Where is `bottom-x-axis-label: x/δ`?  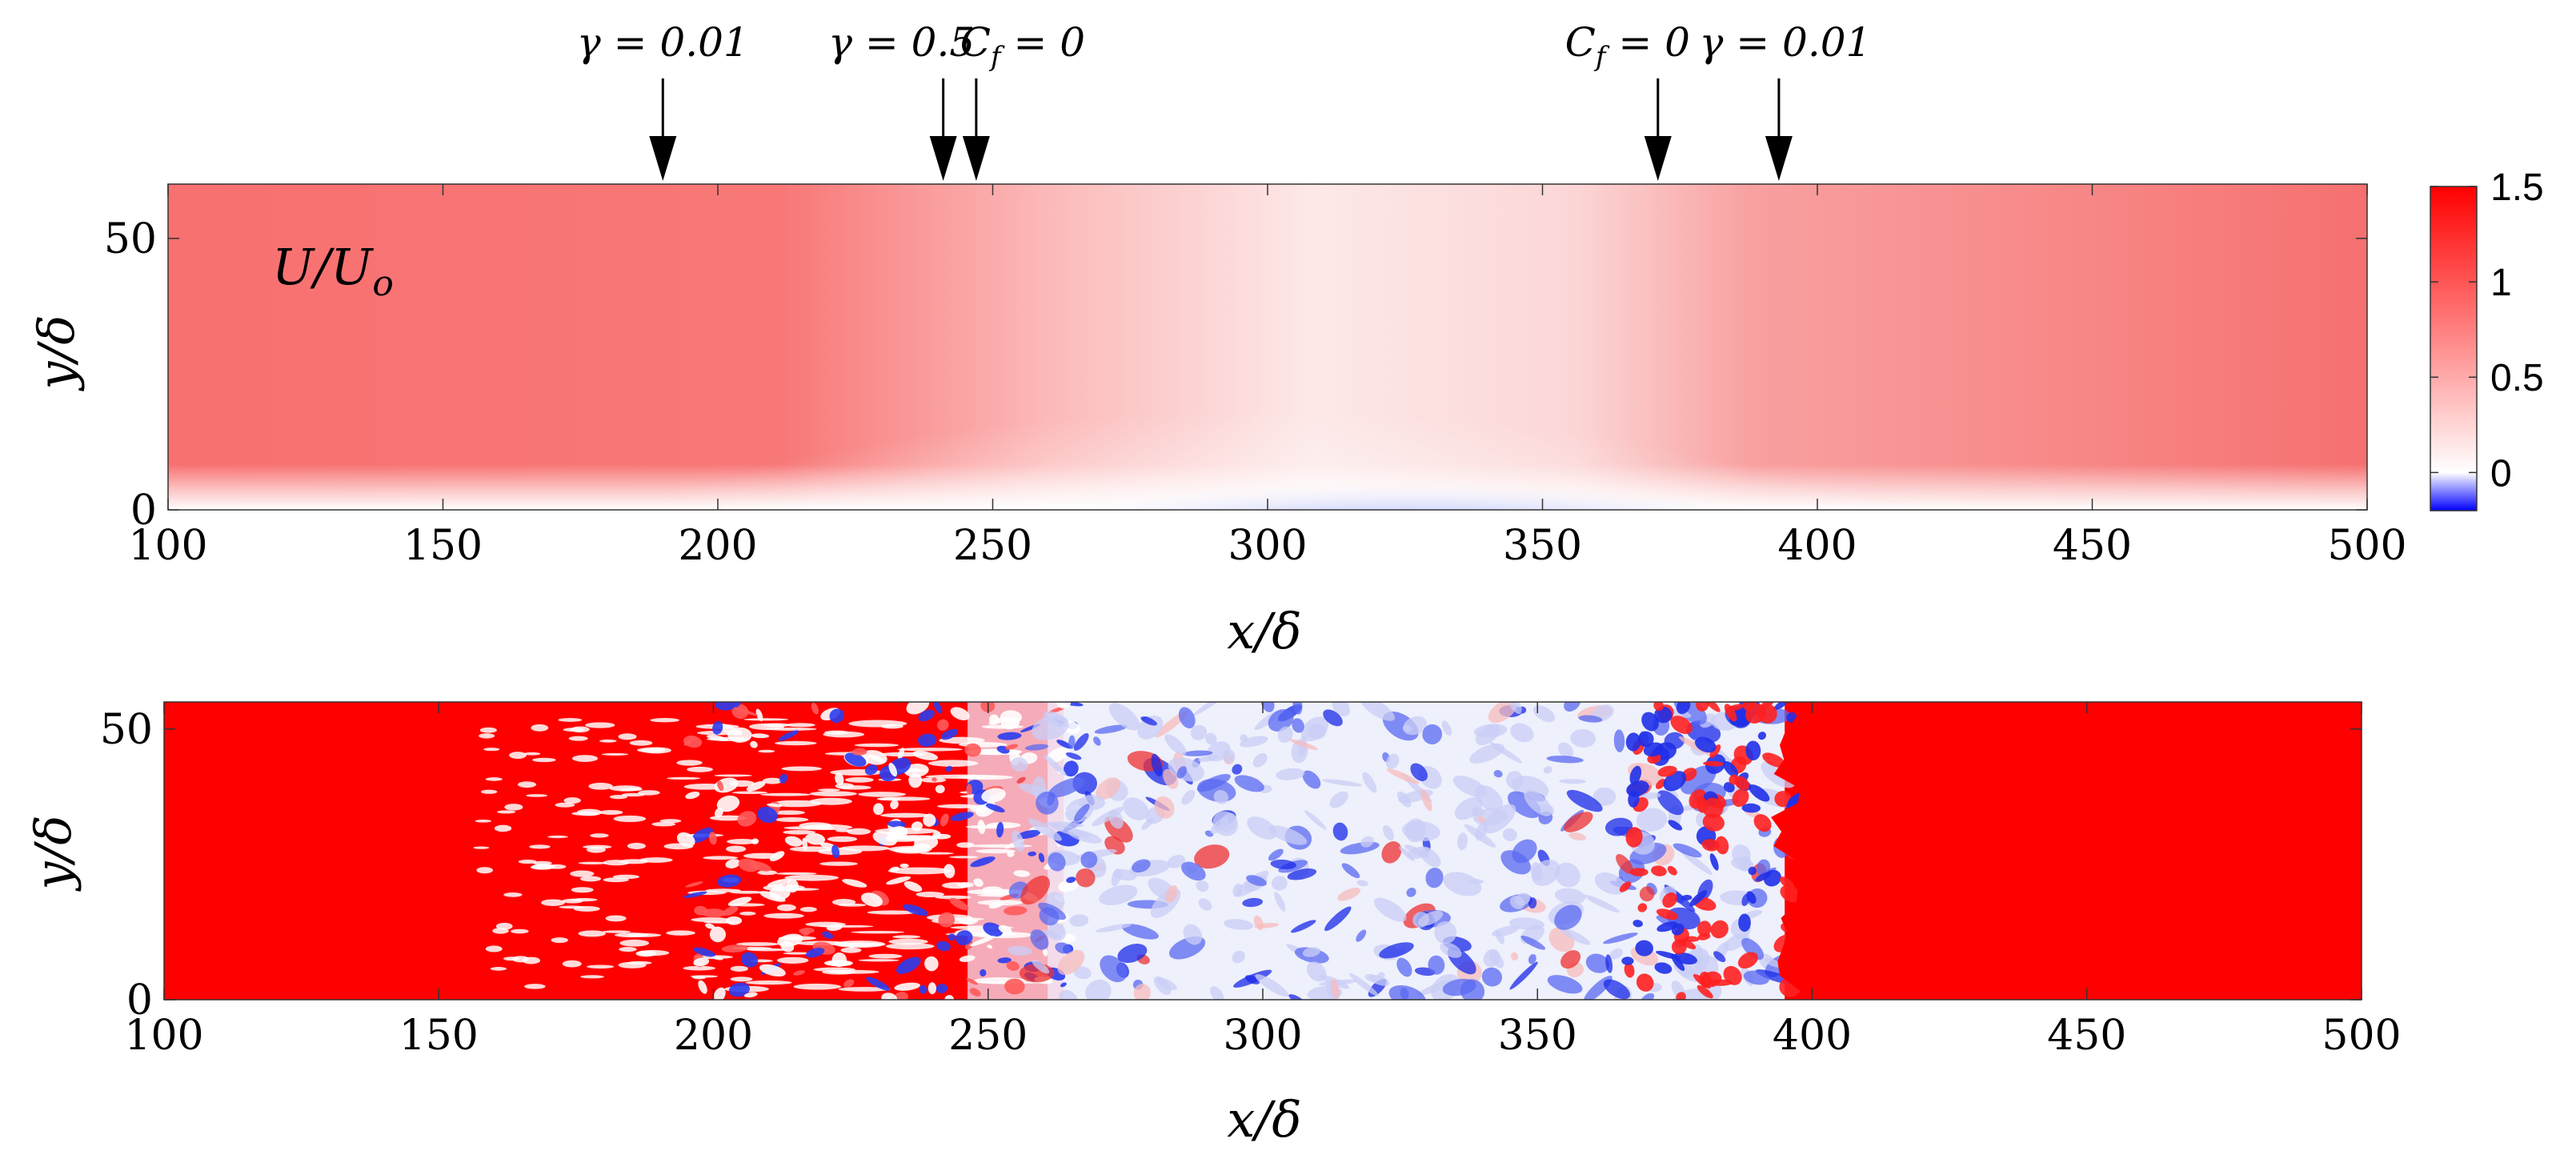
bottom-x-axis-label: x/δ is located at coordinates (1264, 1119).